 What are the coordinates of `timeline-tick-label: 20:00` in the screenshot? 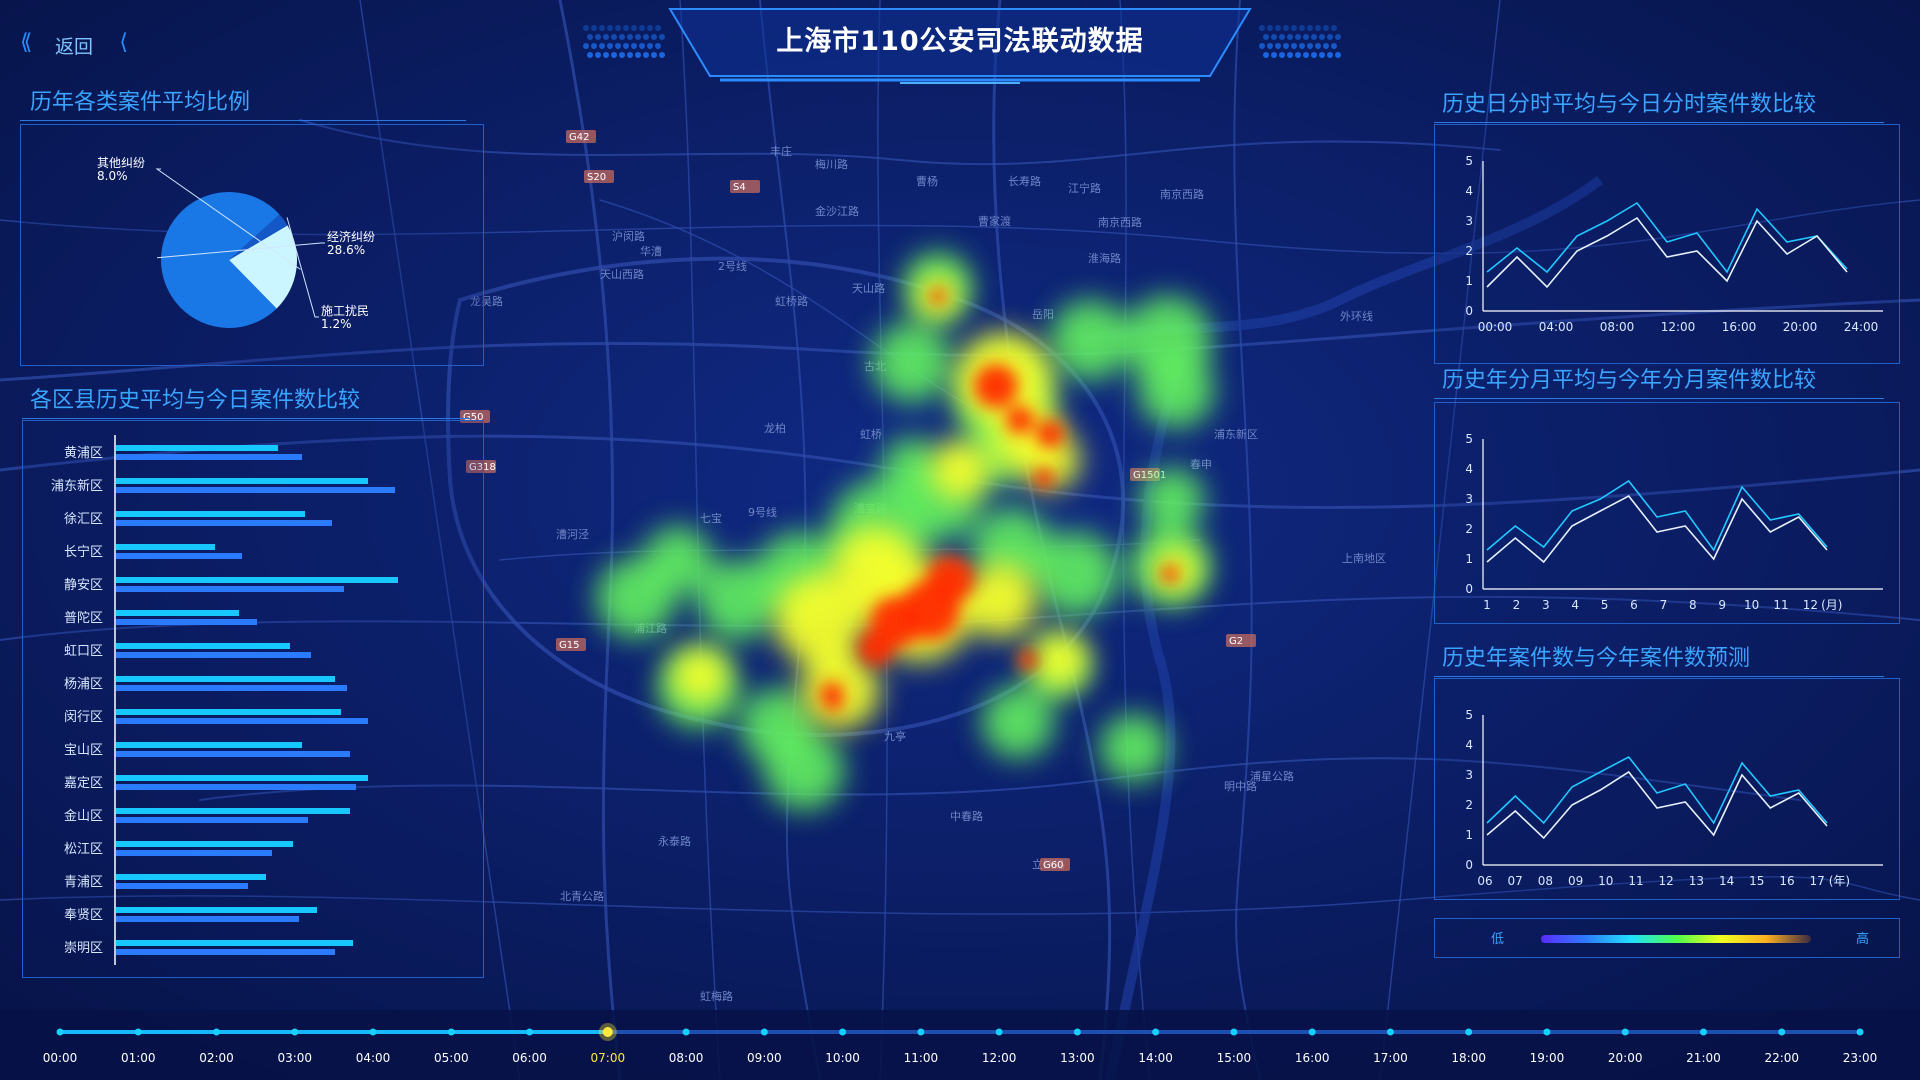 It's located at (1625, 1058).